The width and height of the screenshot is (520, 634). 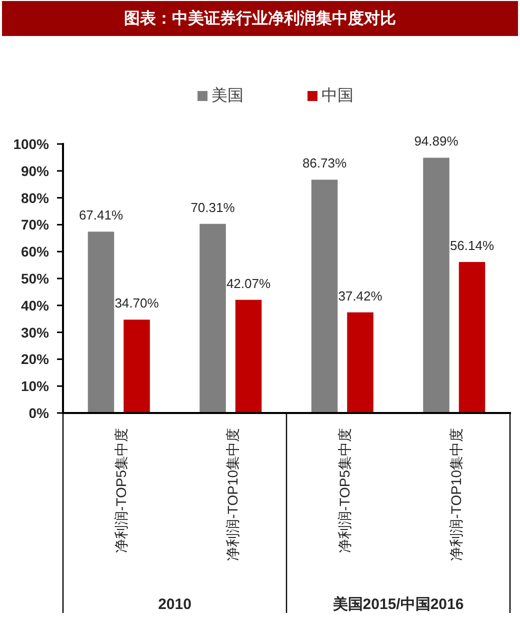 I want to click on y-tick-label: 30%, so click(x=35, y=332).